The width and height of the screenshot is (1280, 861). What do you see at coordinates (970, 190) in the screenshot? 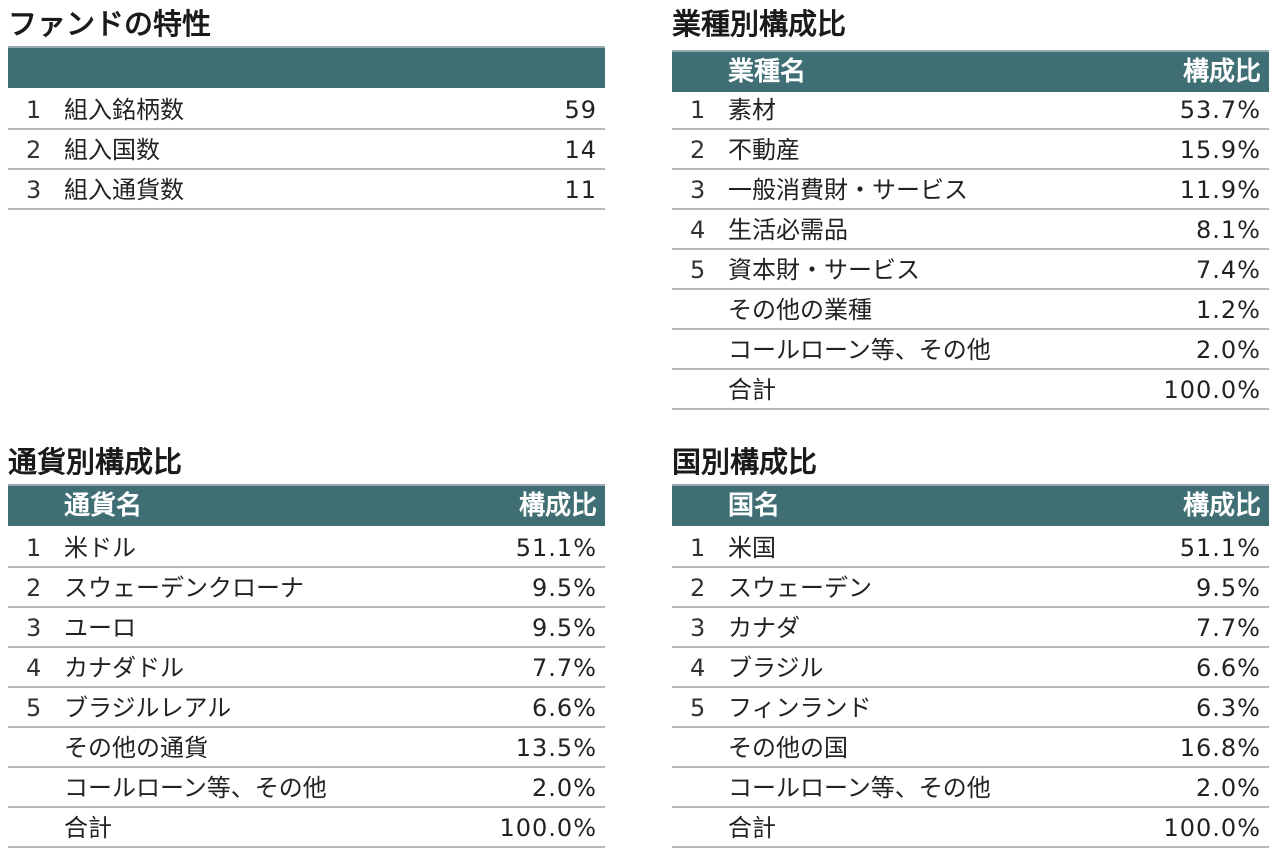
I see `table-row: 3 一般消費財・サービス 11.9%` at bounding box center [970, 190].